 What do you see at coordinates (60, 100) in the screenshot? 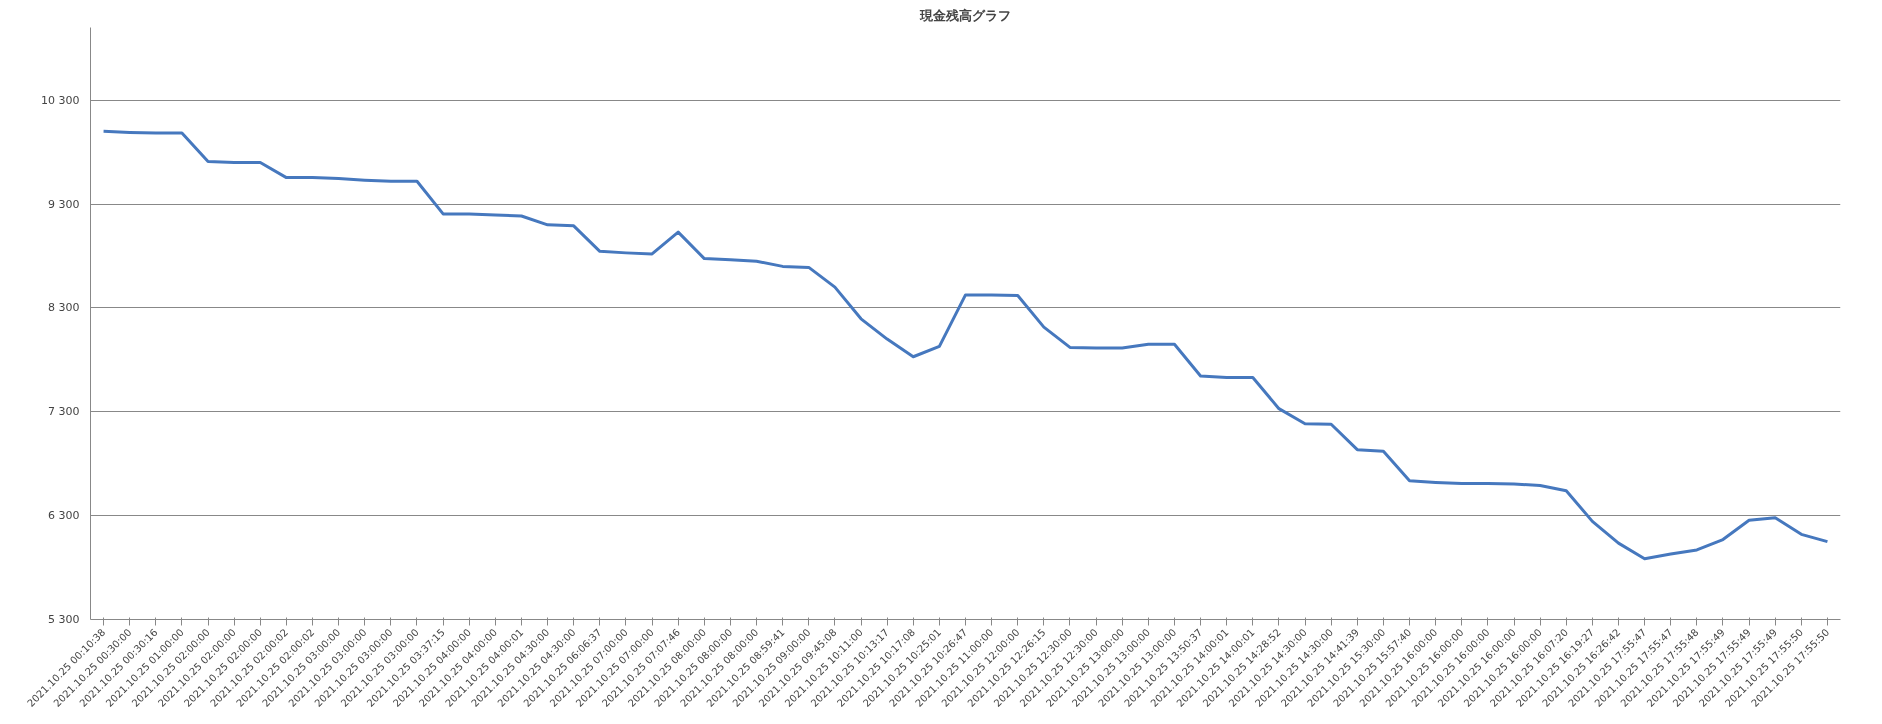
I see `y-tick-label: 10 300` at bounding box center [60, 100].